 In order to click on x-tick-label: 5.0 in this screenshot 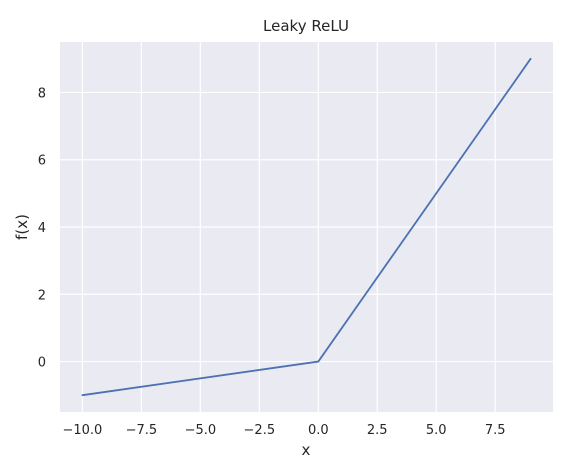, I will do `click(436, 430)`.